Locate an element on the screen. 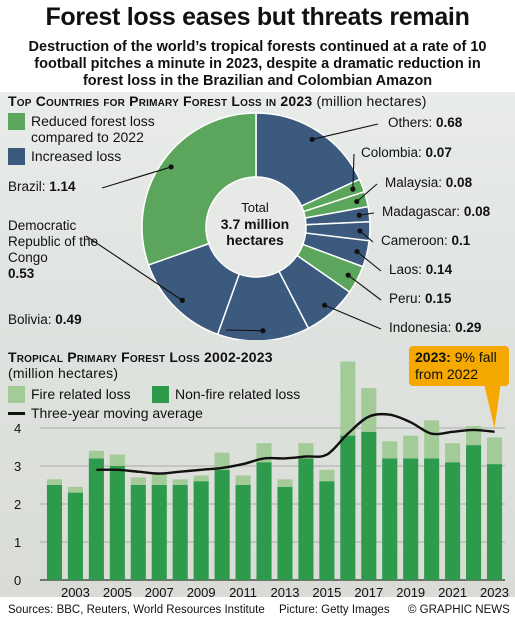 The width and height of the screenshot is (515, 624). legend-moving-average: Three-year moving average is located at coordinates (105, 413).